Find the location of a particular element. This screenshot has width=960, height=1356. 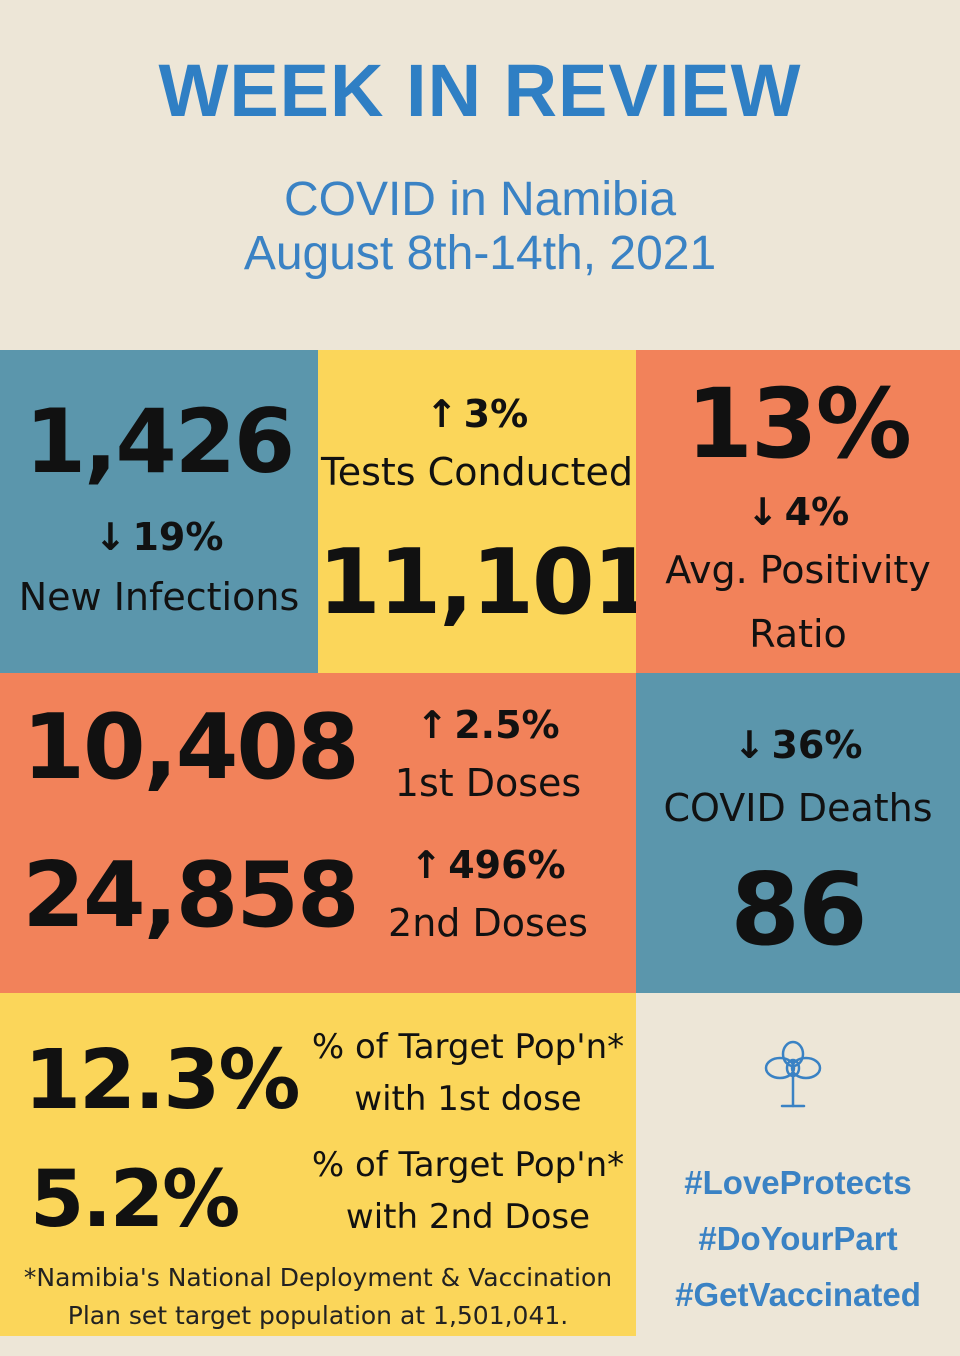

deaths-change-value: 36% is located at coordinates (817, 745).